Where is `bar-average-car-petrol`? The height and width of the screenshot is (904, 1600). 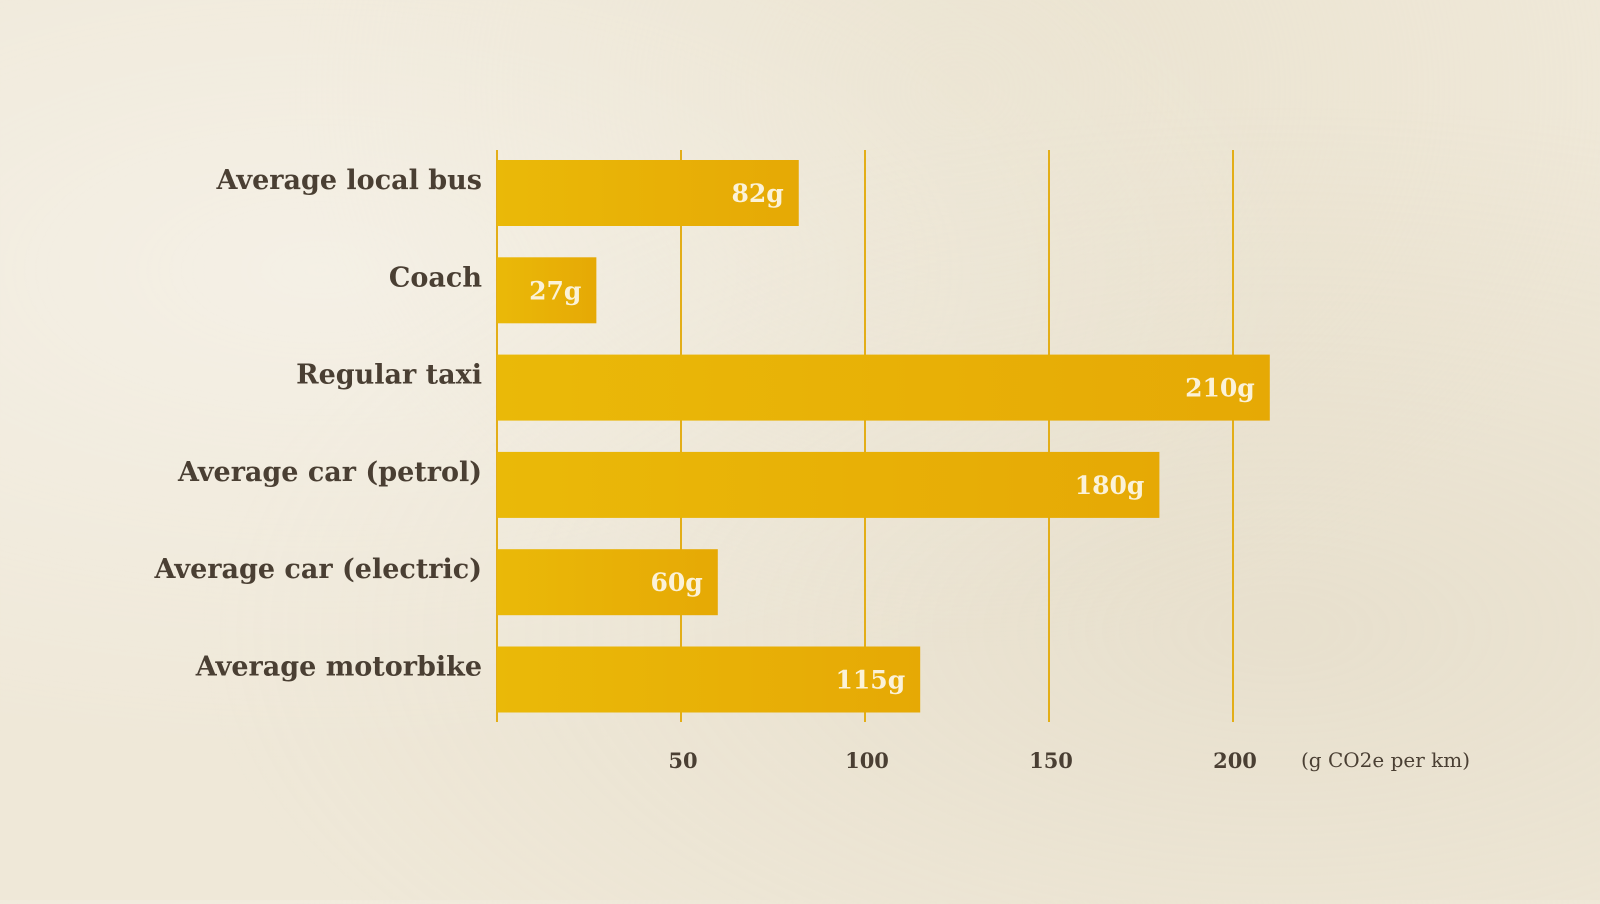
bar-average-car-petrol is located at coordinates (828, 484).